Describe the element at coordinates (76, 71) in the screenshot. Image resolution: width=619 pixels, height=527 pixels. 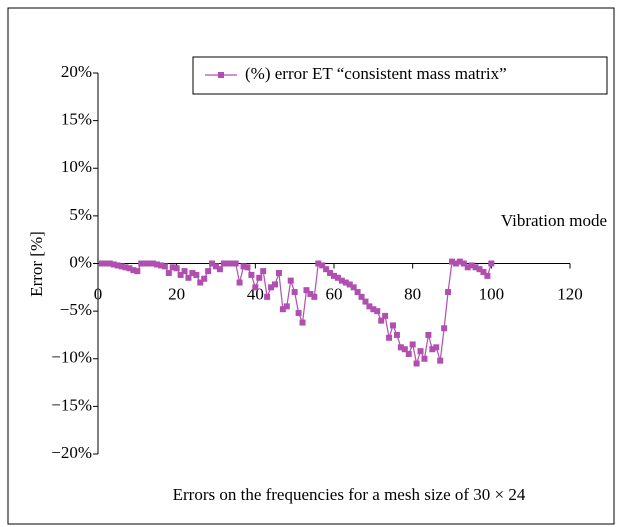
I see `y-tick-label: 20%` at that location.